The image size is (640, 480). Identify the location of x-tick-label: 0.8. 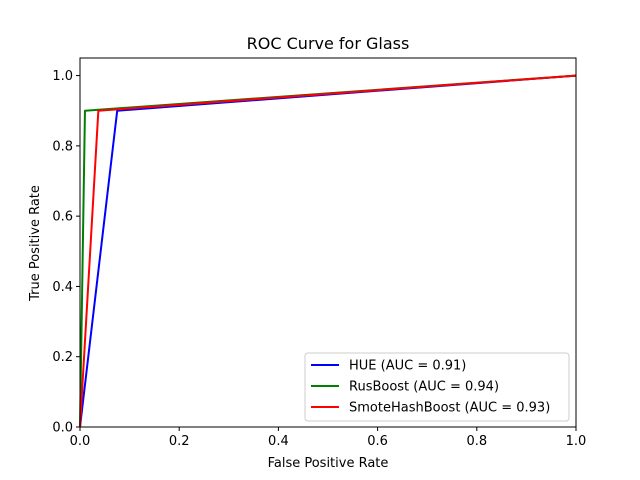
(476, 441).